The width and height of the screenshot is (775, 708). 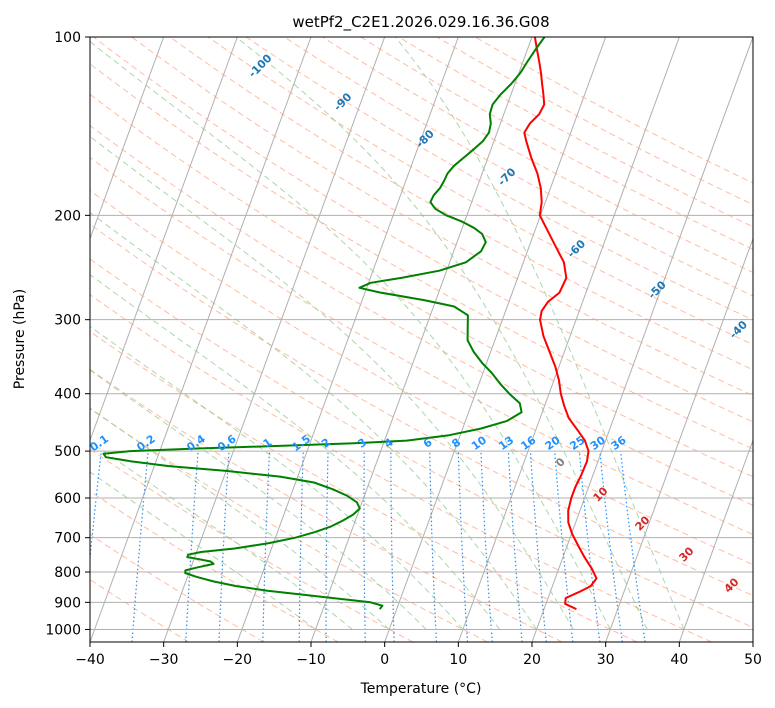 What do you see at coordinates (238, 660) in the screenshot?
I see `x-tick-label: −20` at bounding box center [238, 660].